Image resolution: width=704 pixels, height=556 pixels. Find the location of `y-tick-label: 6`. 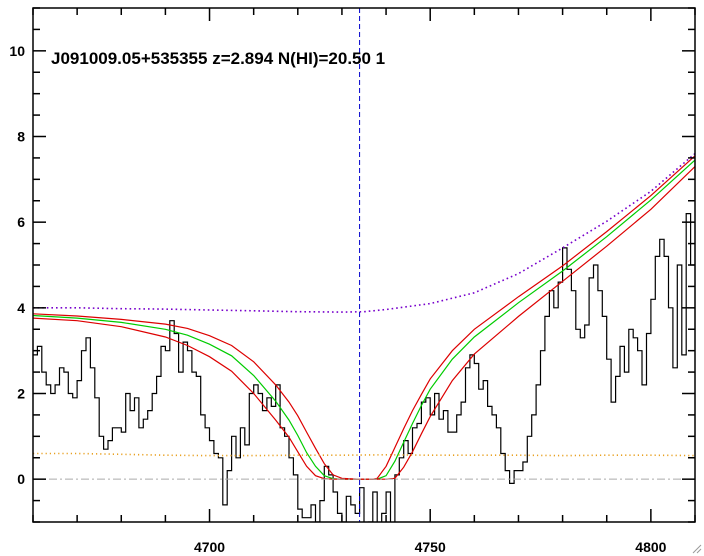

y-tick-label: 6 is located at coordinates (21, 222).